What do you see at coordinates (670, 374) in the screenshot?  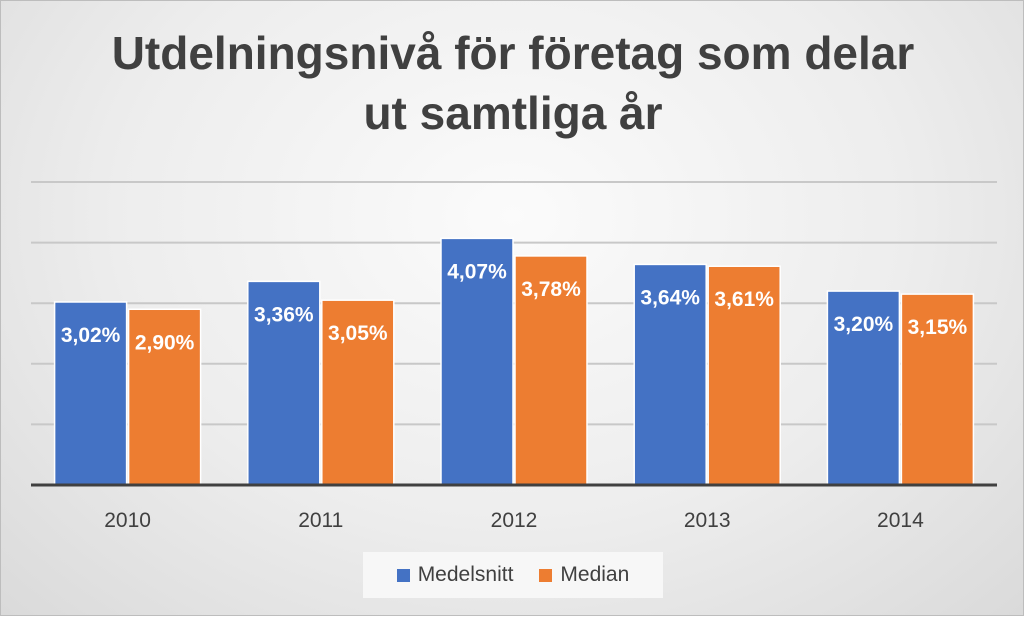 I see `bar-medelsnitt-2013` at bounding box center [670, 374].